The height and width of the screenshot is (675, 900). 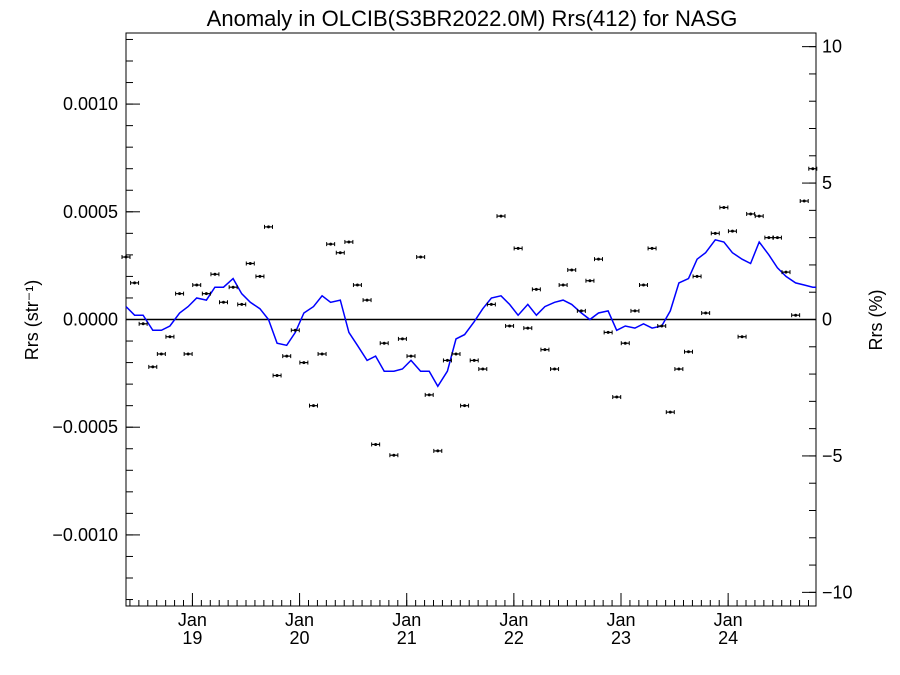 What do you see at coordinates (832, 47) in the screenshot?
I see `y-tick-label-right: 10` at bounding box center [832, 47].